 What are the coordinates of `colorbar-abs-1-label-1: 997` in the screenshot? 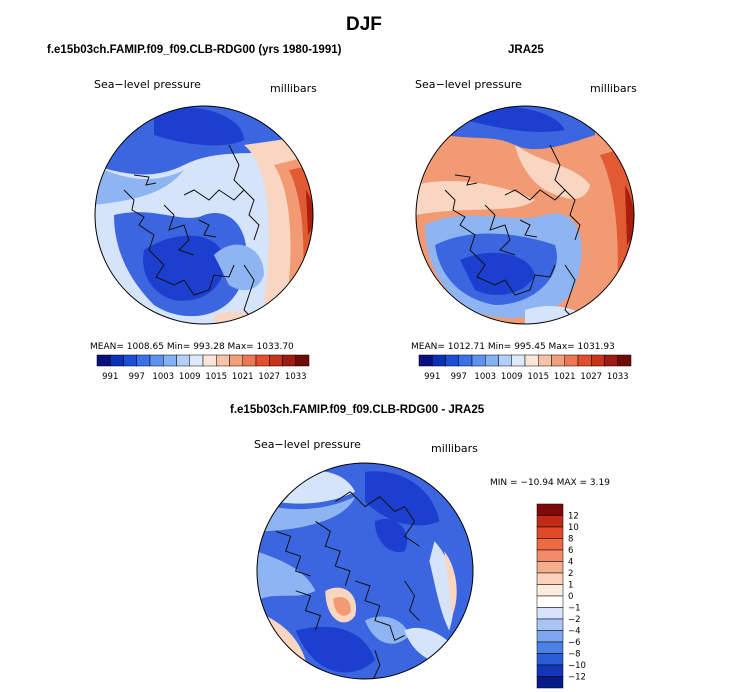 It's located at (137, 377).